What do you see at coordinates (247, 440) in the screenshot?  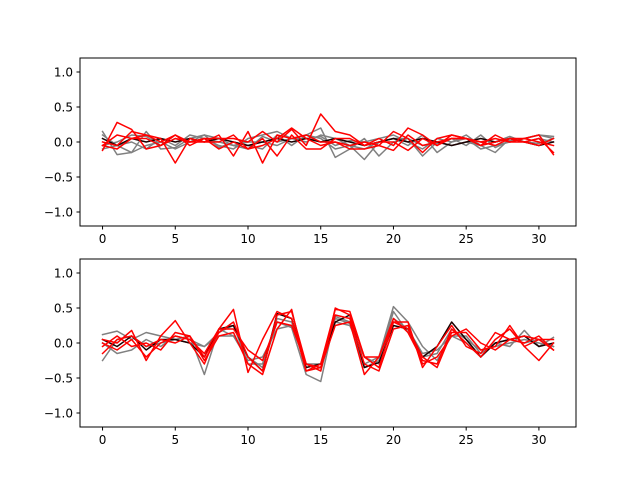 I see `bottom-x-tick-label-2: 10` at bounding box center [247, 440].